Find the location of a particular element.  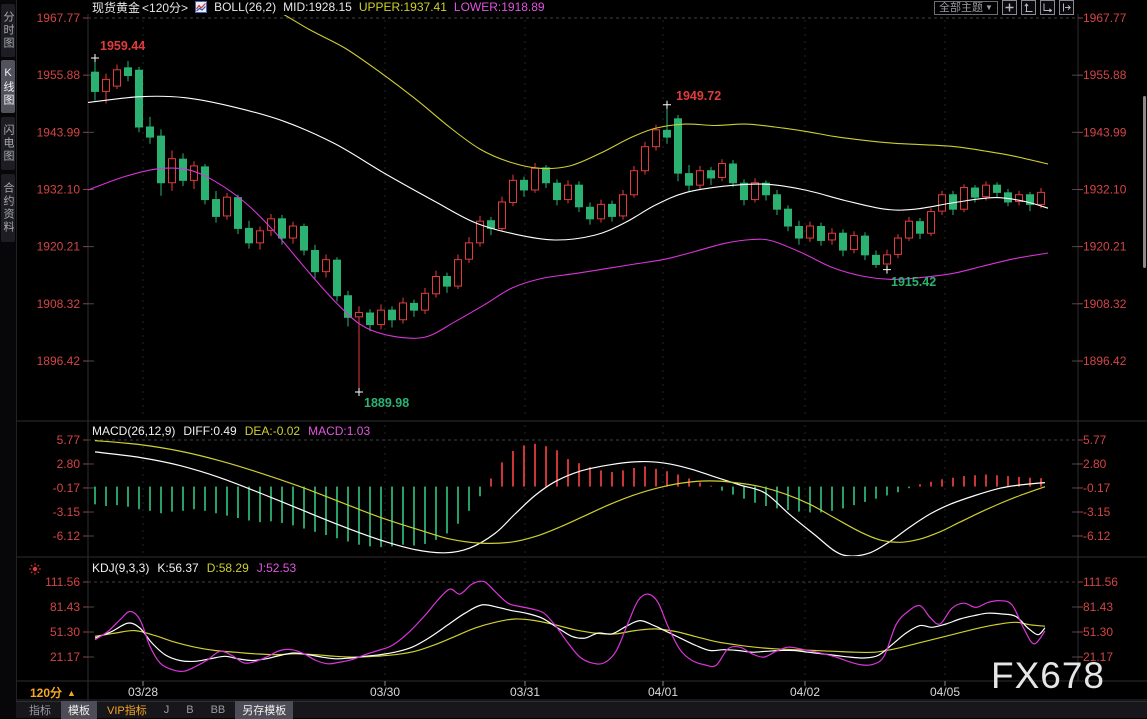

boll-lower-value: LOWER:1918.89 is located at coordinates (499, 7).